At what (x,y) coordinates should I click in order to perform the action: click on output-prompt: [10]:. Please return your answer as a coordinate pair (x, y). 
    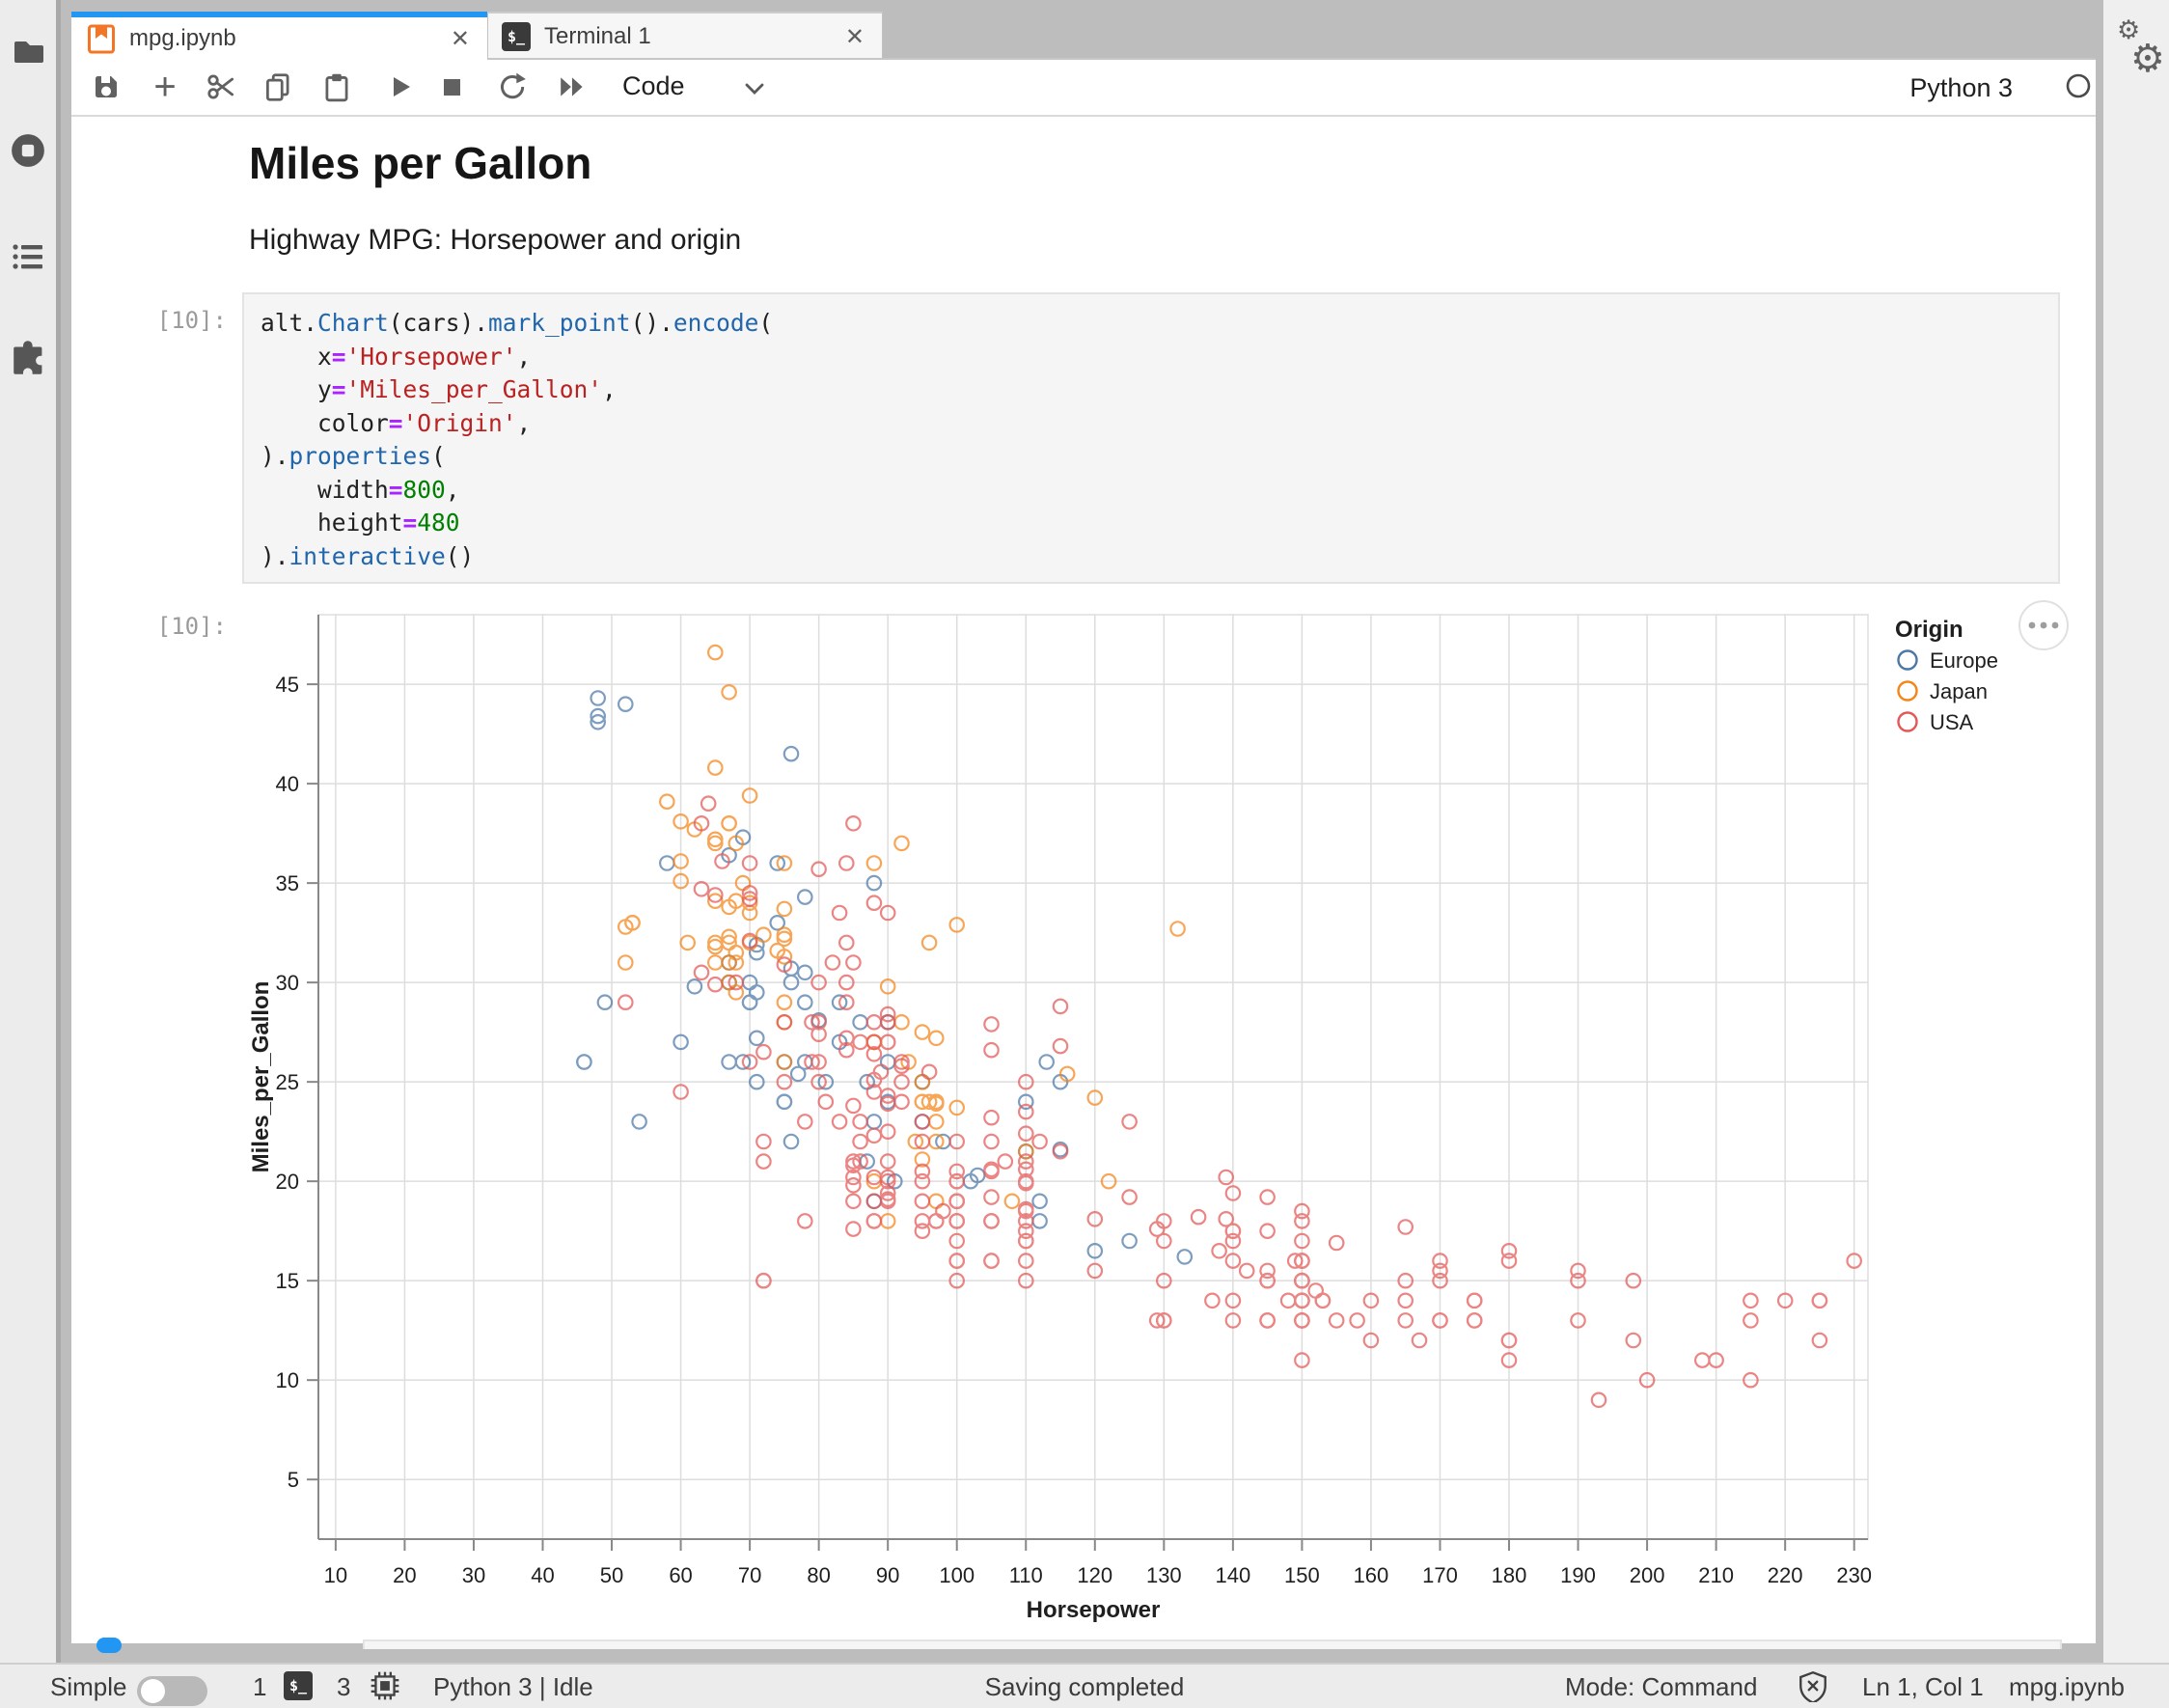
    Looking at the image, I should click on (191, 626).